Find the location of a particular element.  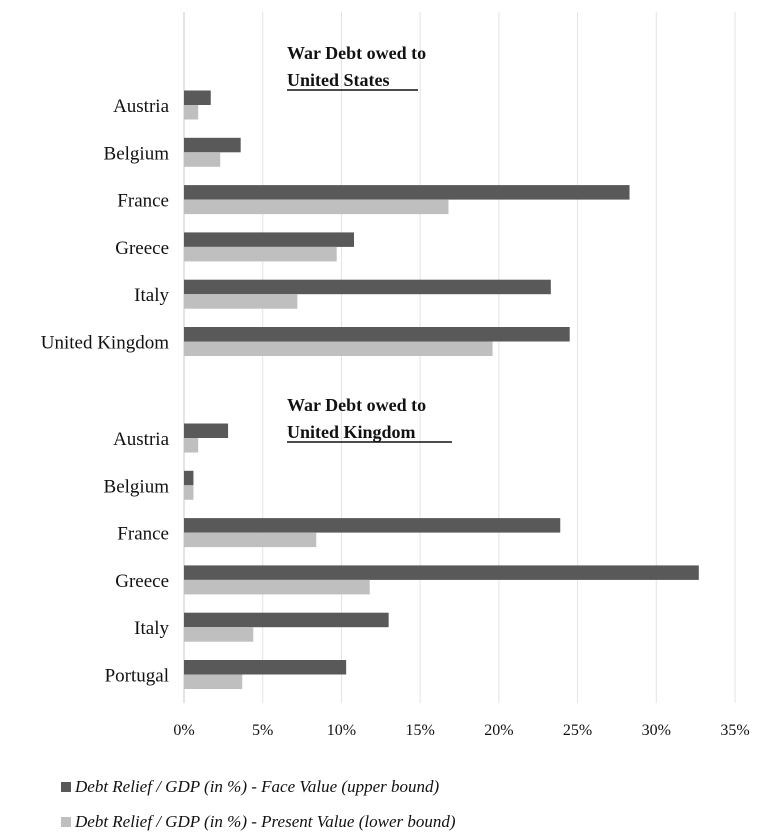

category-label-us-italy: Italy is located at coordinates (151, 295).